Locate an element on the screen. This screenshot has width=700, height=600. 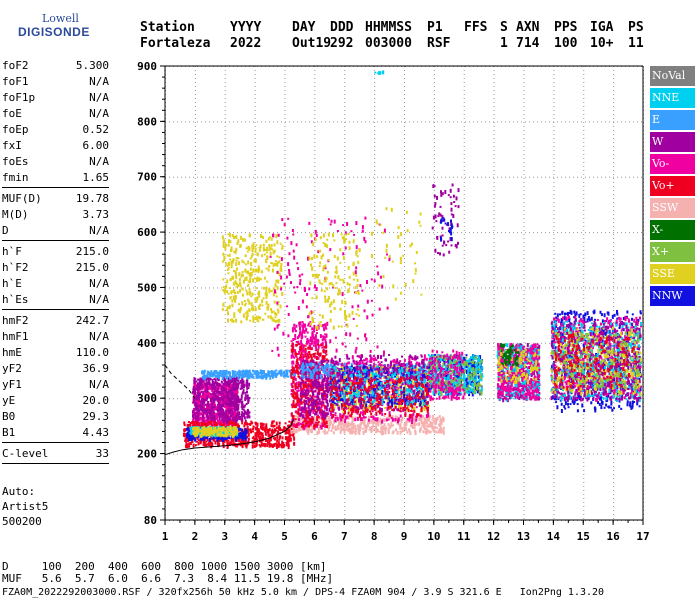
param-row: MUF(D) 19.78 is located at coordinates (55, 199).